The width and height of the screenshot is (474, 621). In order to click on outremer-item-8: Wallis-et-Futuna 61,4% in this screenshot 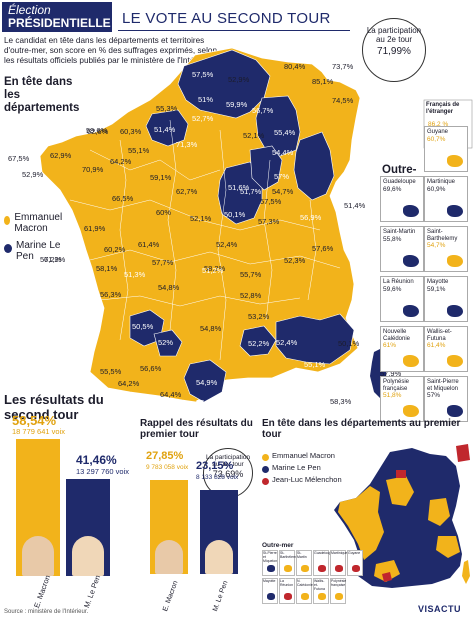, I will do `click(446, 349)`.